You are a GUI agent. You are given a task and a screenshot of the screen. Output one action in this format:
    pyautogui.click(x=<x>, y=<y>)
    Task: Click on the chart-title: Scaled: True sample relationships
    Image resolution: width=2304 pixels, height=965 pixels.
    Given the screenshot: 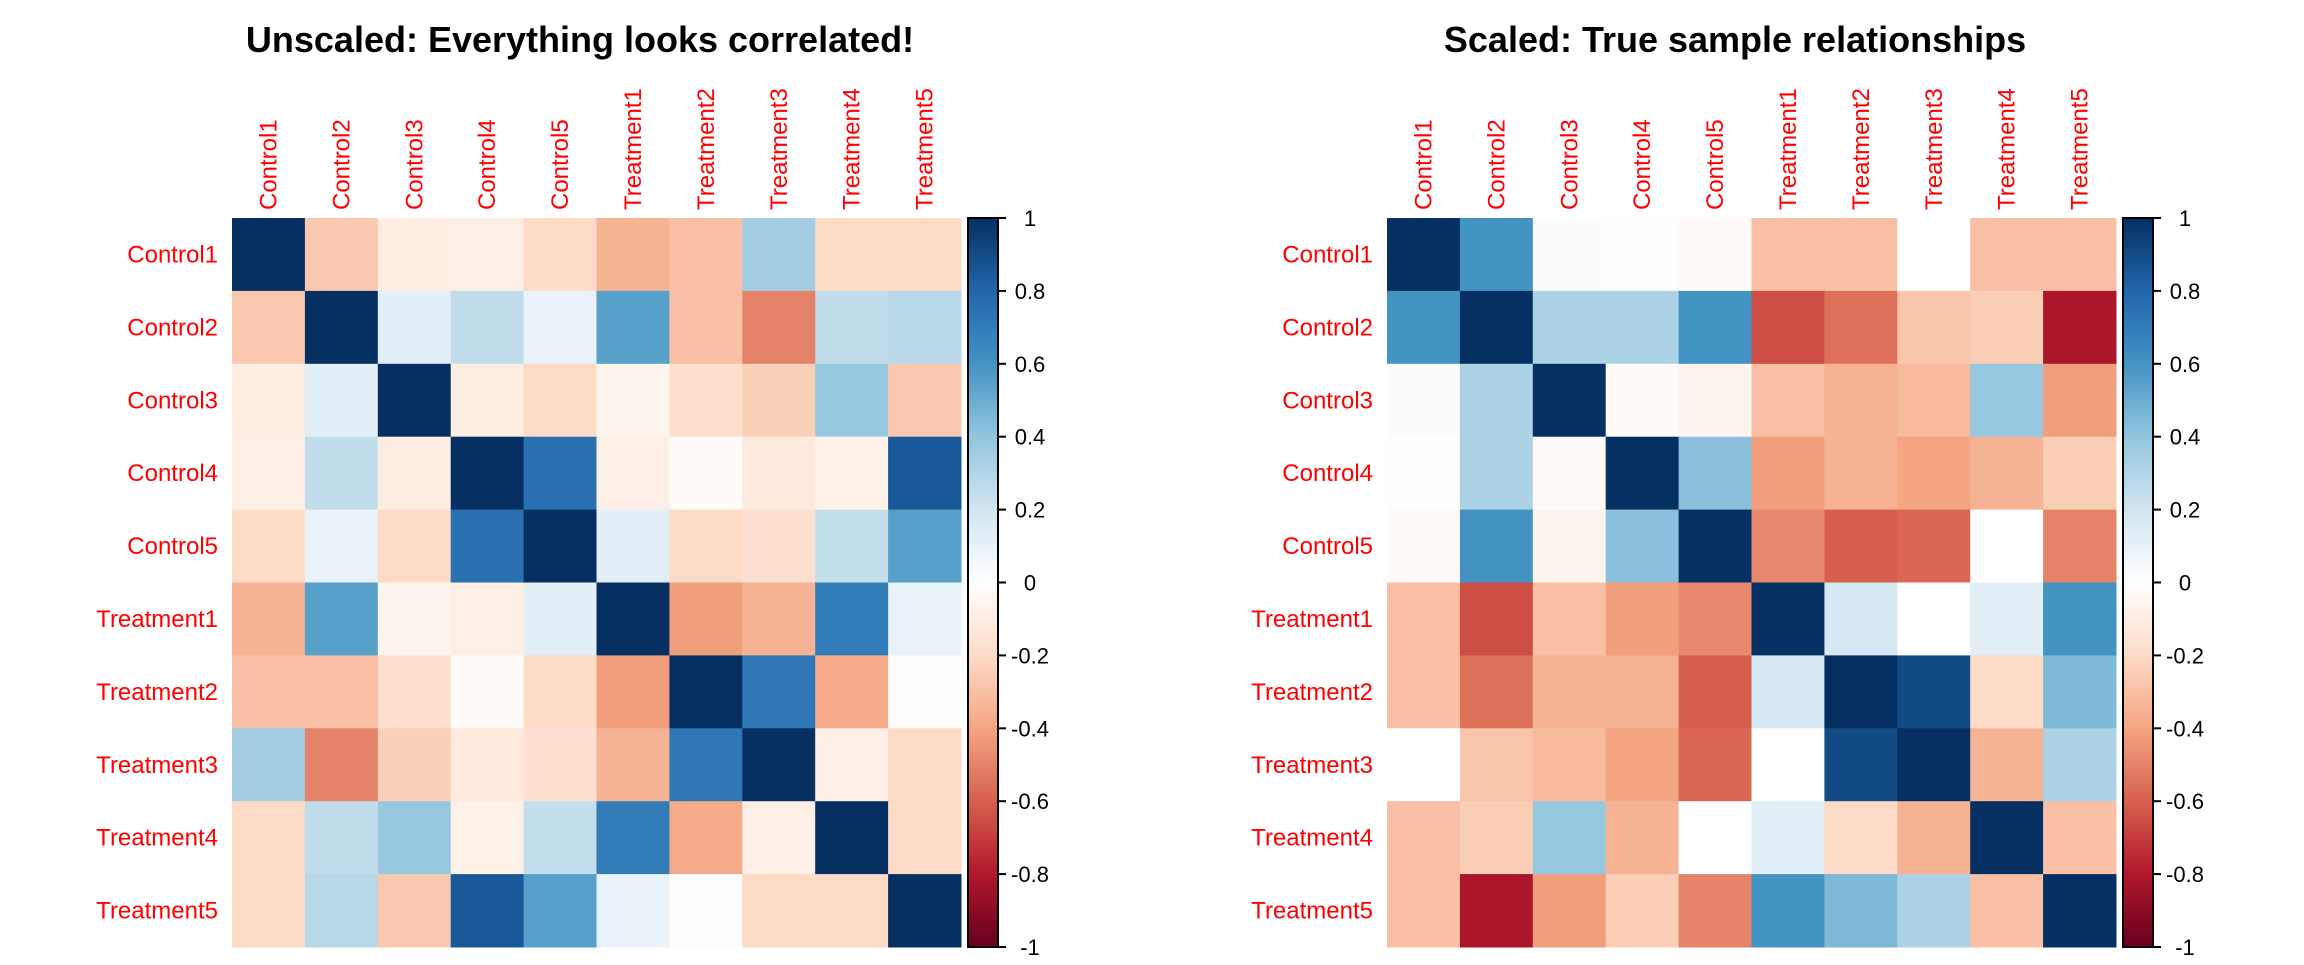 What is the action you would take?
    pyautogui.click(x=1735, y=39)
    